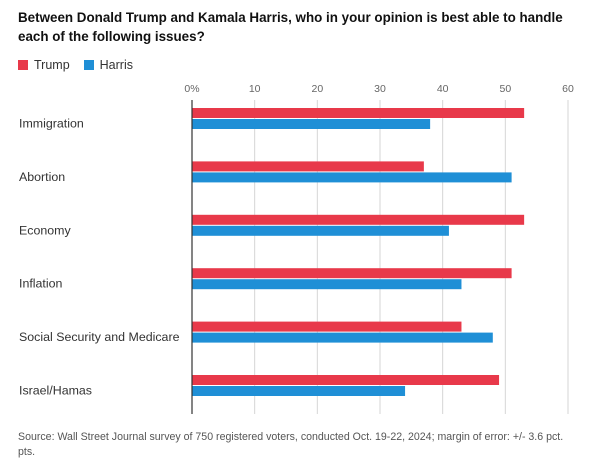  I want to click on x-tick-label: 40, so click(443, 89).